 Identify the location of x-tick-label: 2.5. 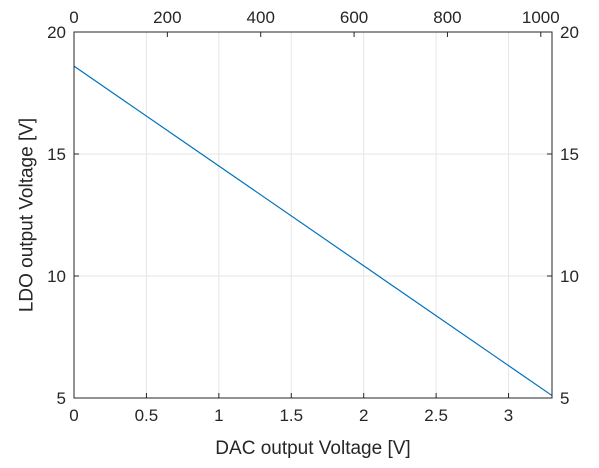
(436, 415).